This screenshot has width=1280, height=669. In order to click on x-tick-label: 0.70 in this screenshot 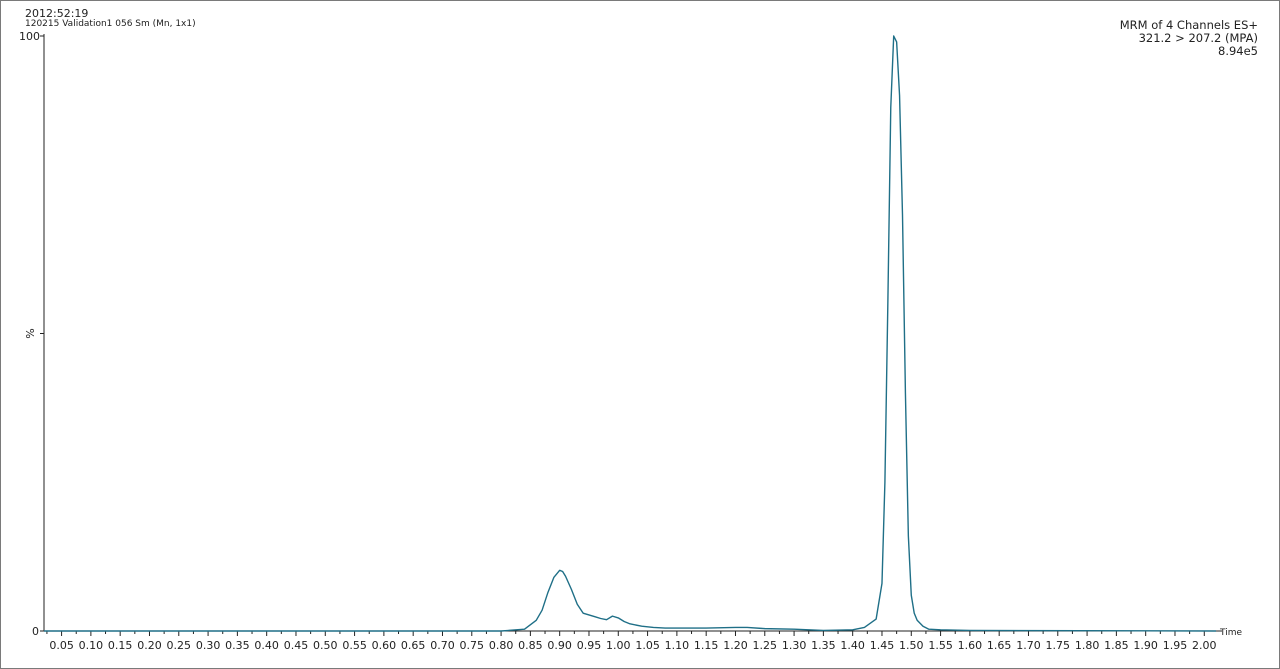, I will do `click(442, 645)`.